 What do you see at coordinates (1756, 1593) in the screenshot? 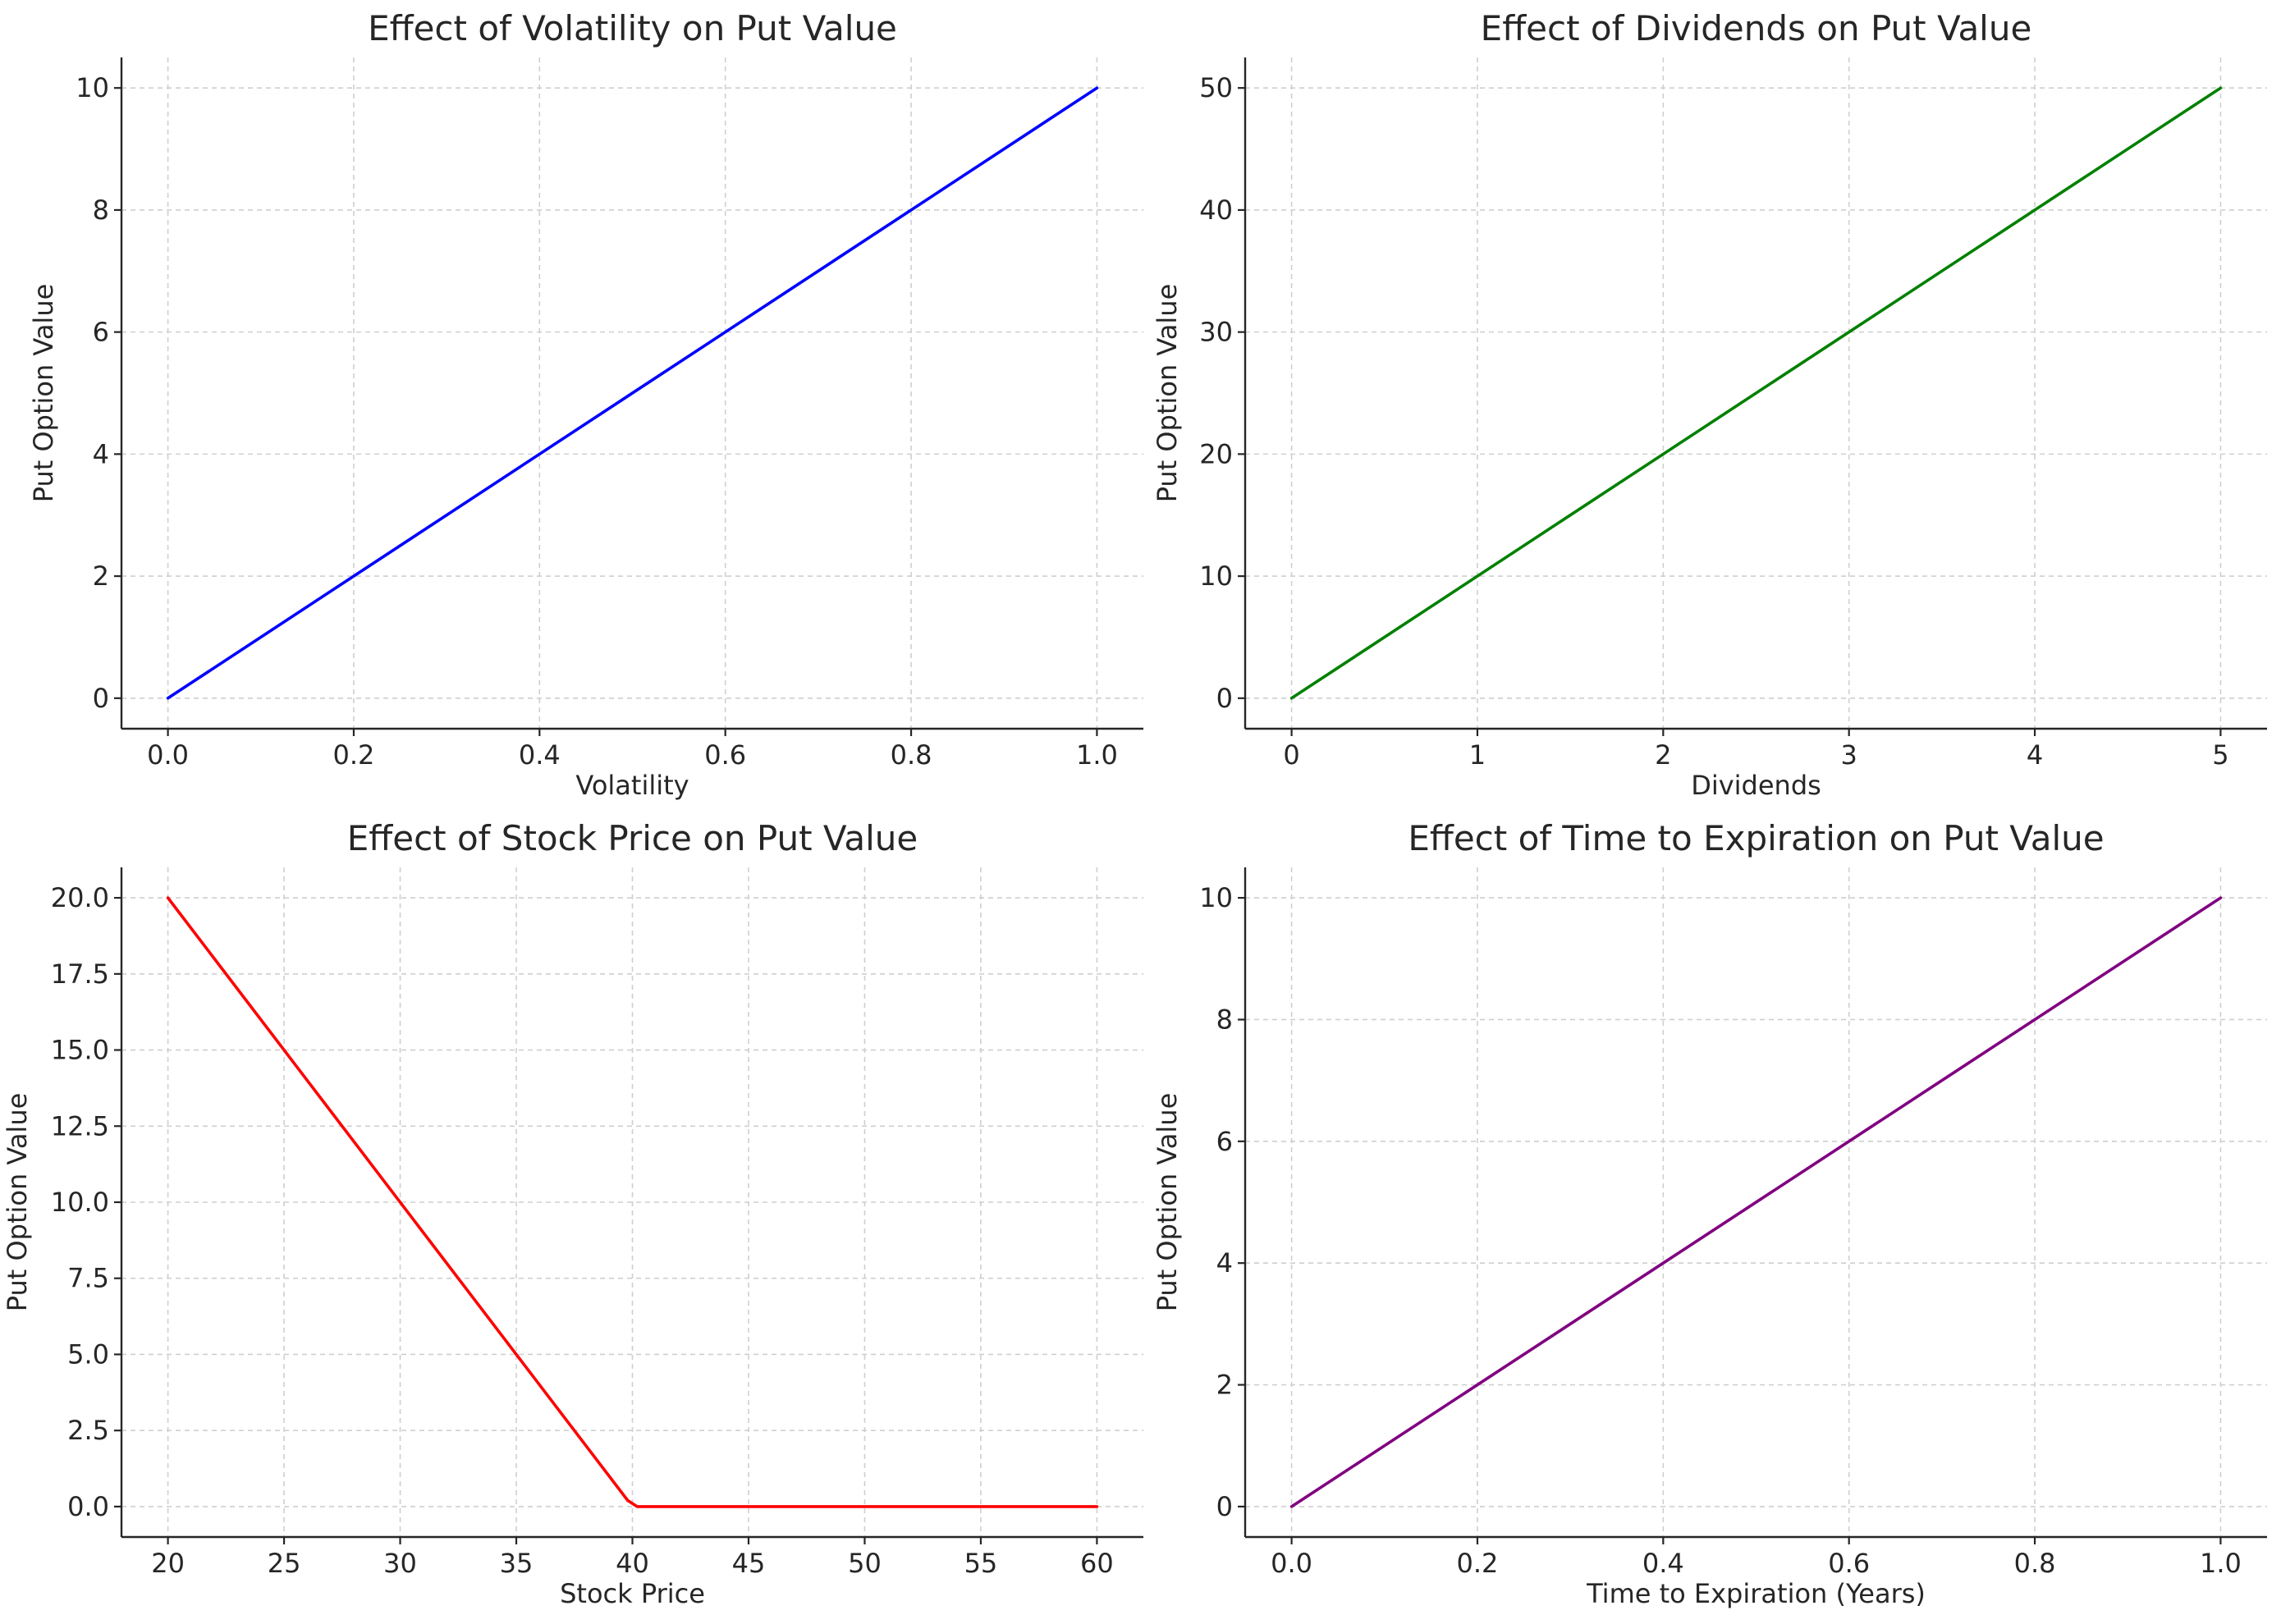
I see `x-axis-label: Time to Expiration (Years)` at bounding box center [1756, 1593].